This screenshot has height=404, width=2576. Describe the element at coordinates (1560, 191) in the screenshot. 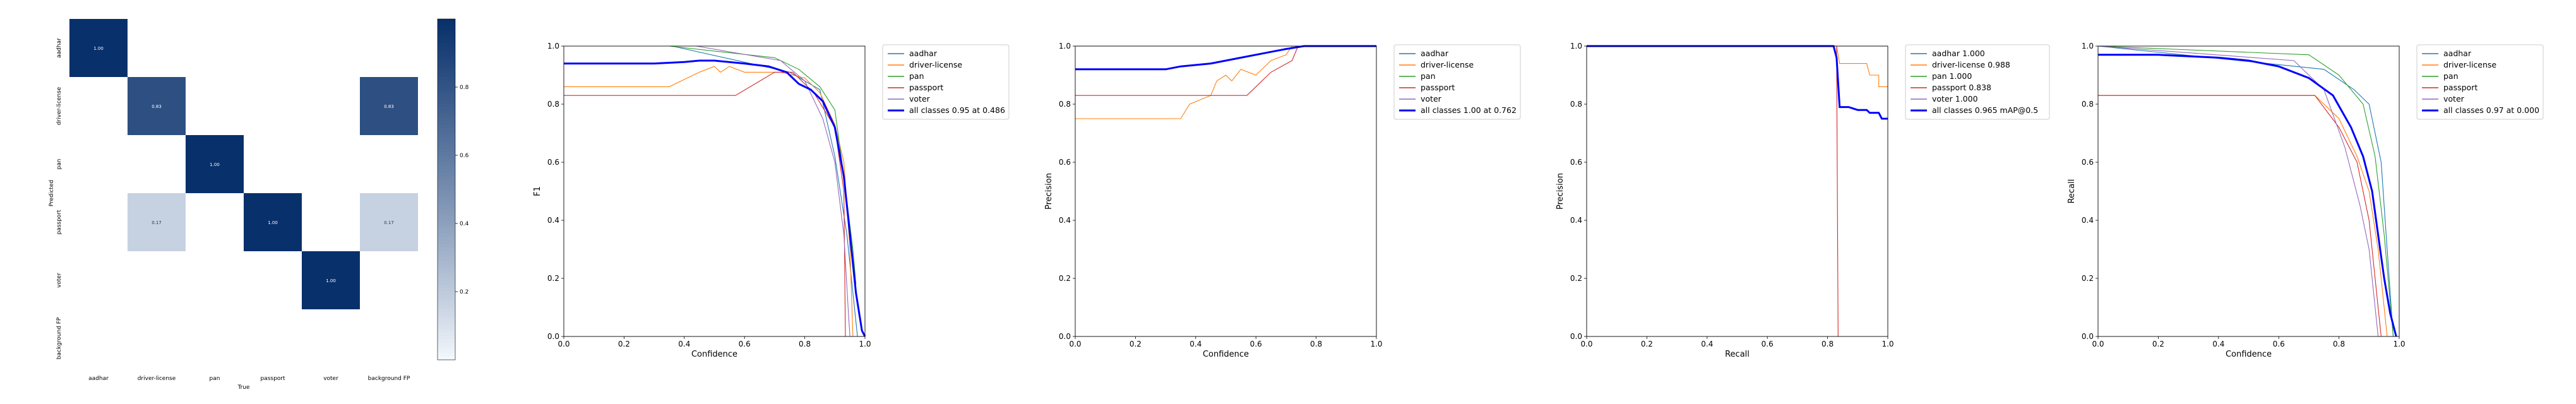

I see `y-axis-label: Precision` at that location.